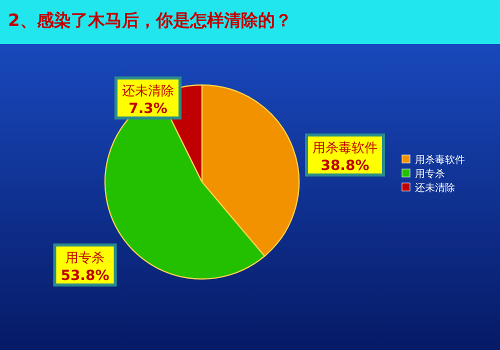 The image size is (500, 350). I want to click on legend-label: 还未清除, so click(435, 188).